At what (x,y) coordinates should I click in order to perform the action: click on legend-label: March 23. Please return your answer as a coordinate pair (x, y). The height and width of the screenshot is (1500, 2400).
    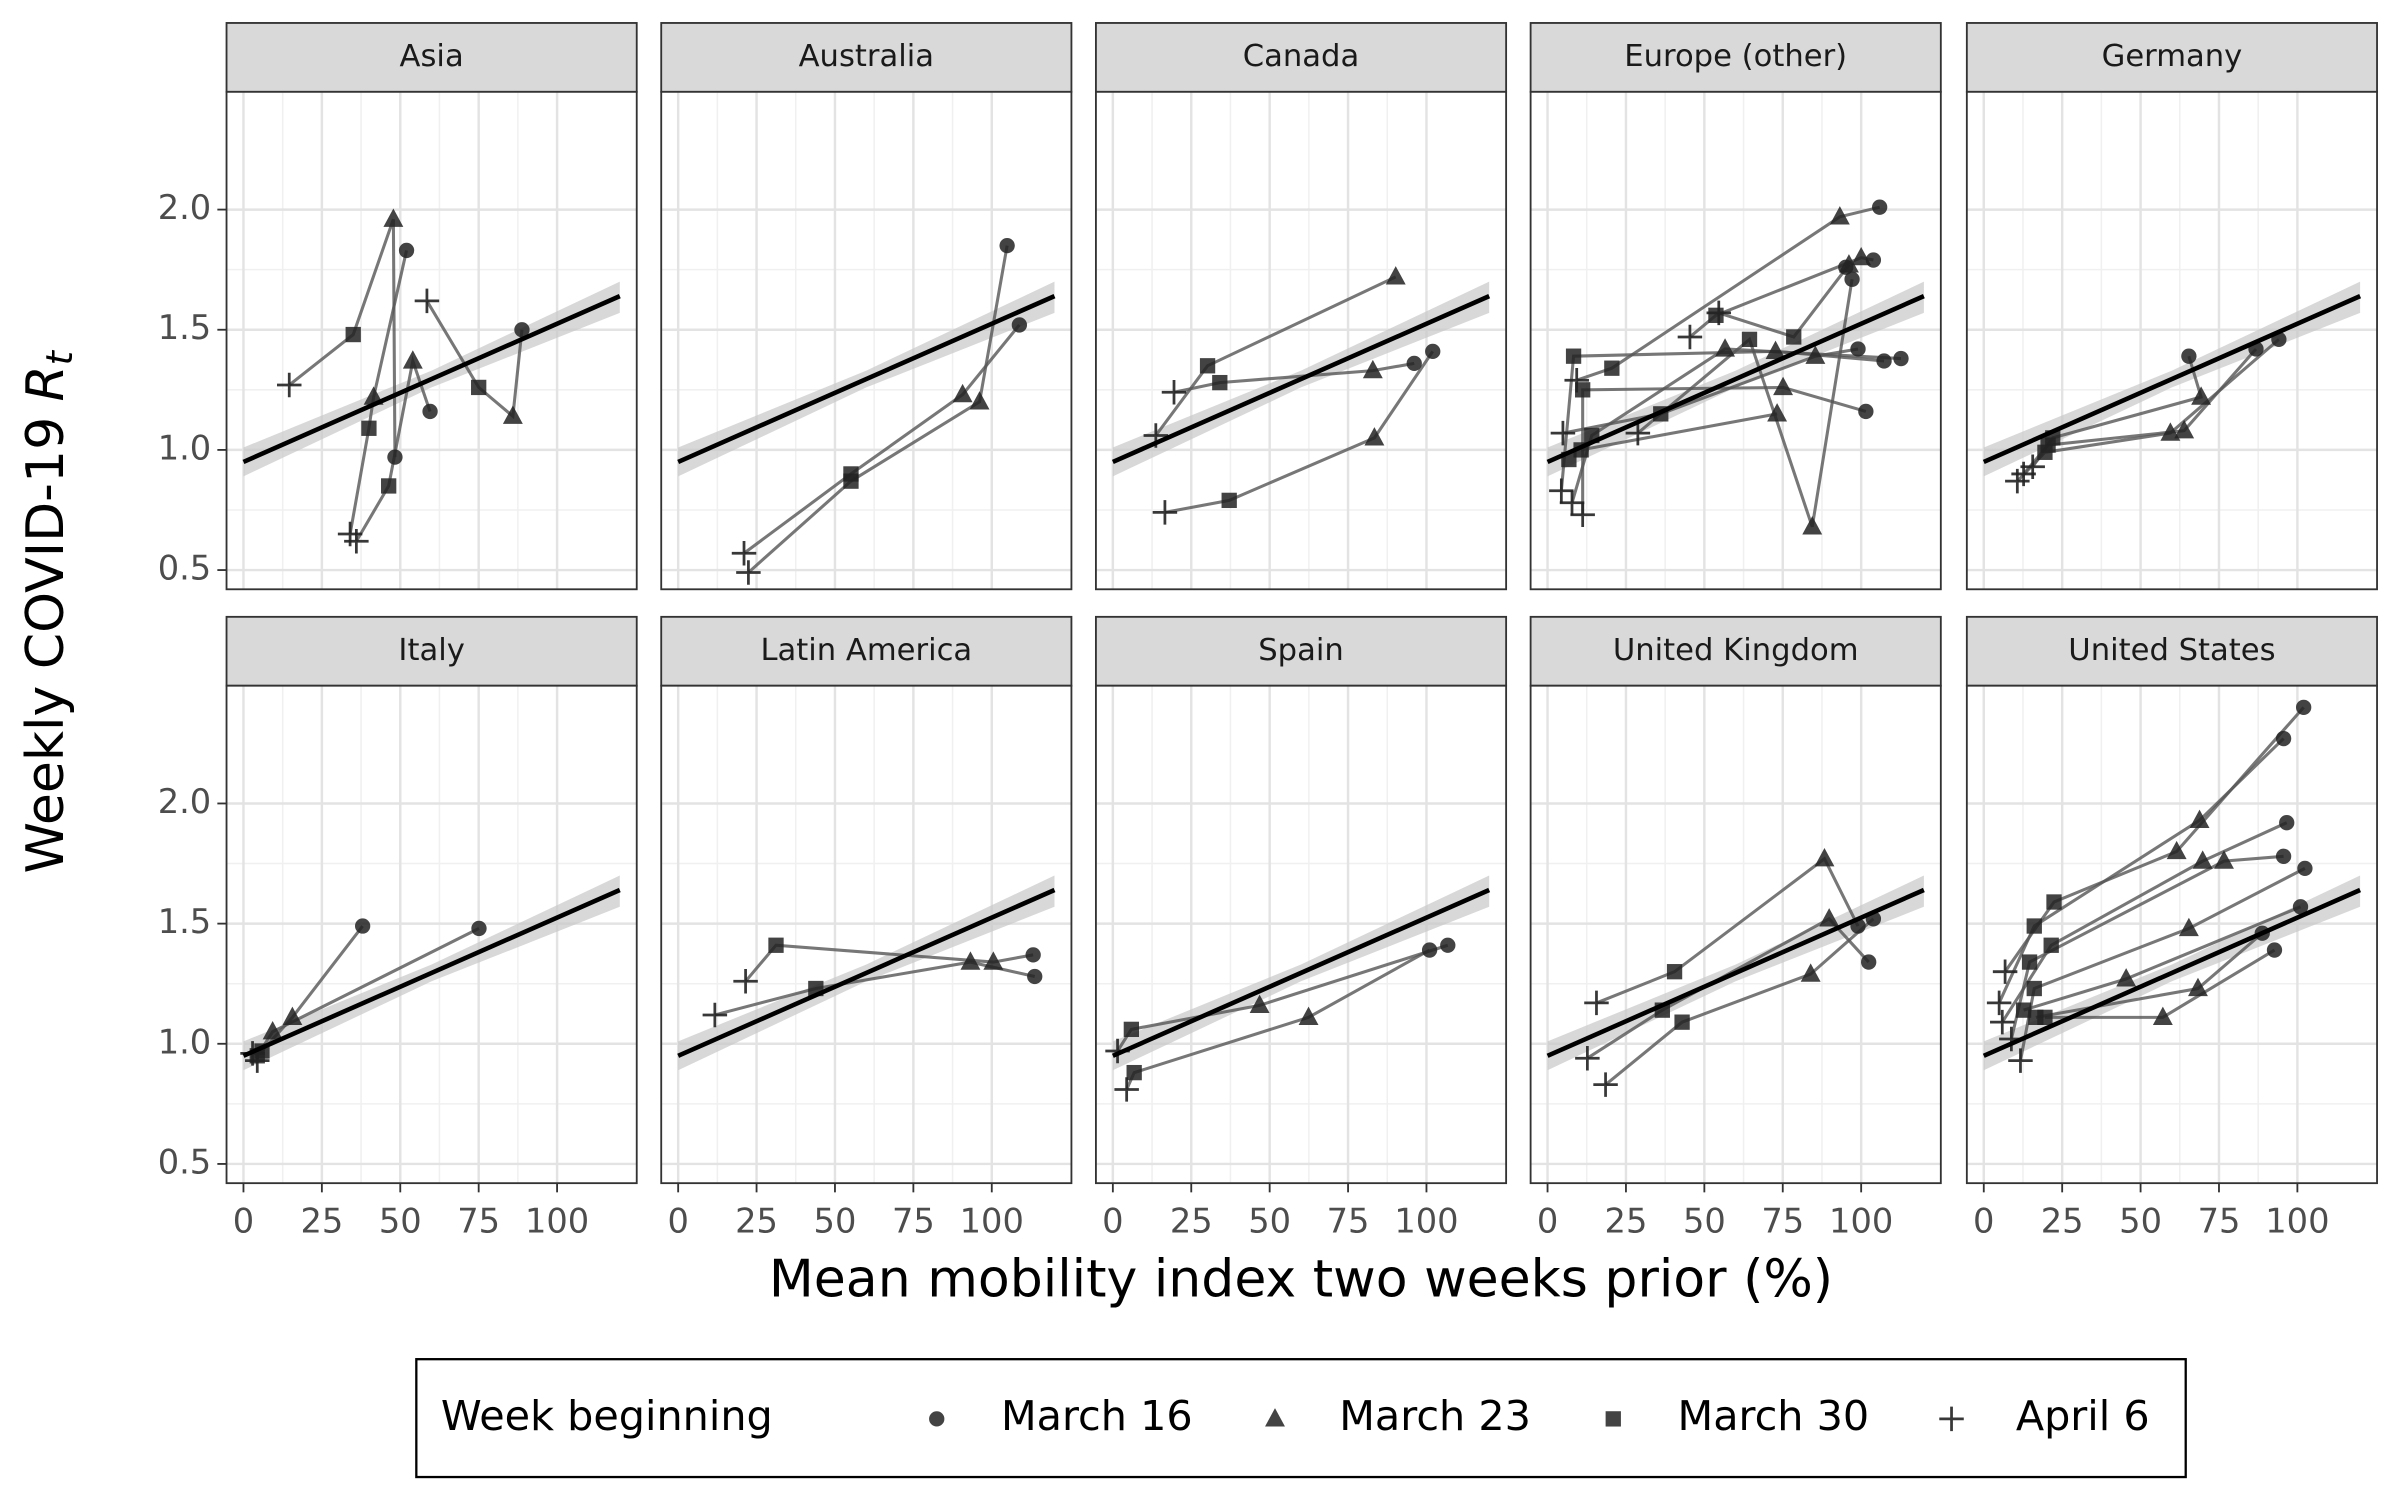
    Looking at the image, I should click on (1435, 1416).